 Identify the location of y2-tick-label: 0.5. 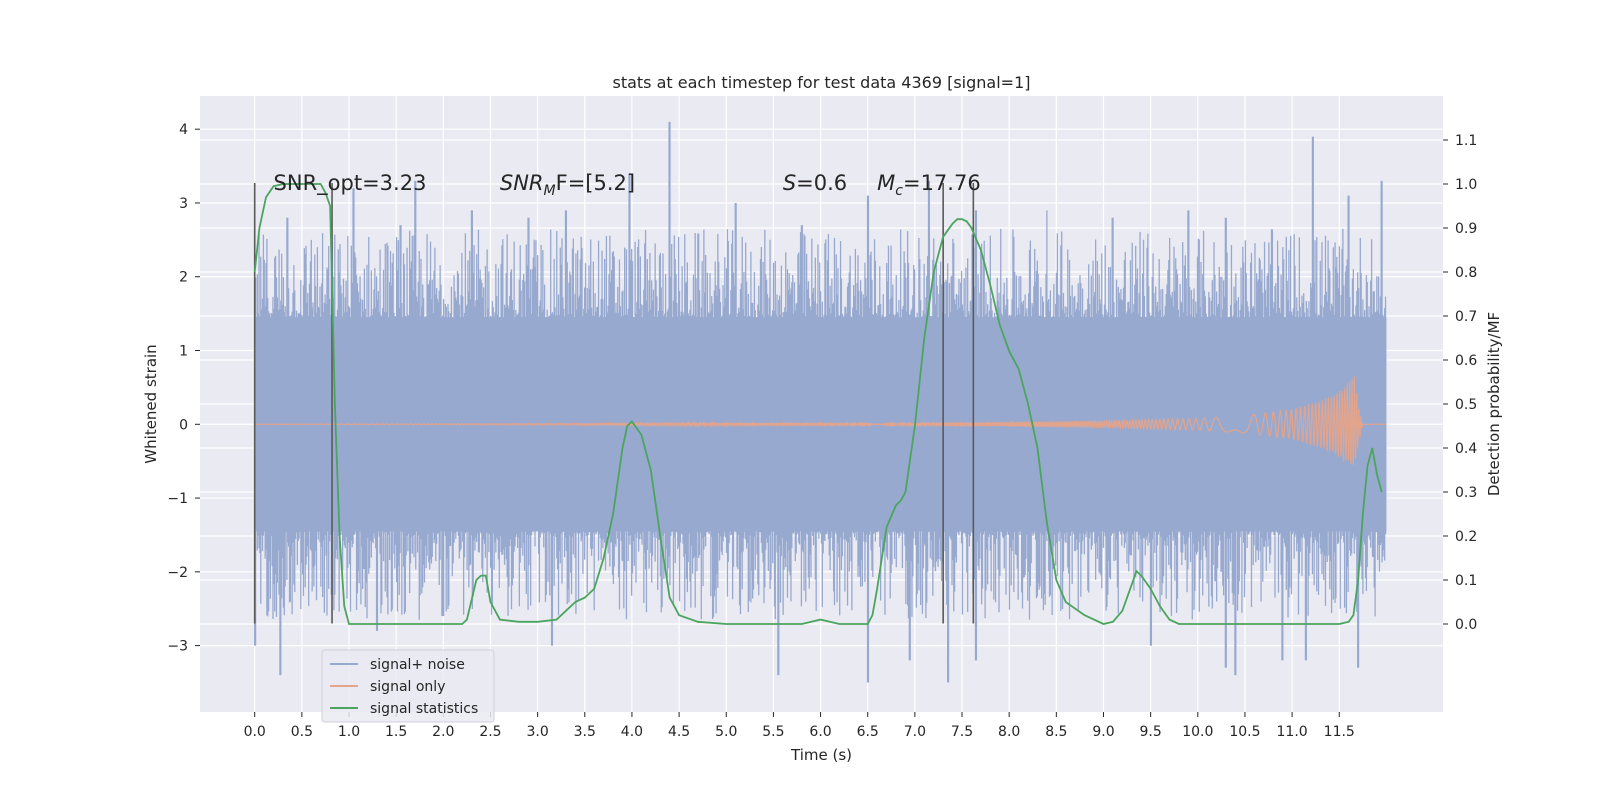
(1466, 405).